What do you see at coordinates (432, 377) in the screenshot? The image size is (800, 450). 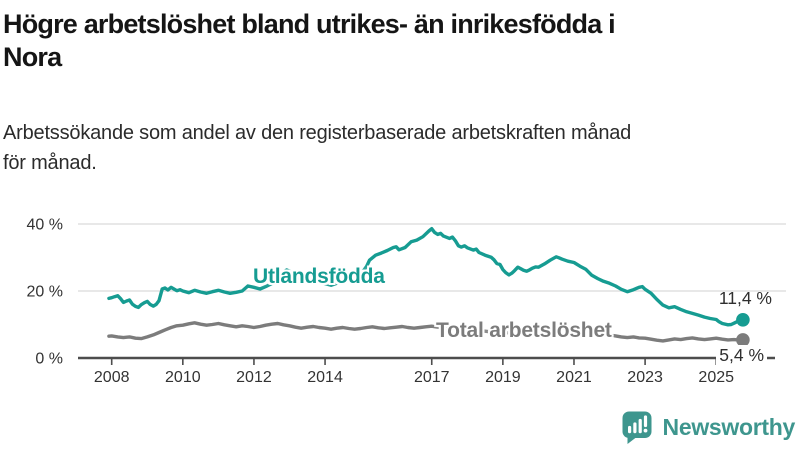 I see `x-axis-label: 2017` at bounding box center [432, 377].